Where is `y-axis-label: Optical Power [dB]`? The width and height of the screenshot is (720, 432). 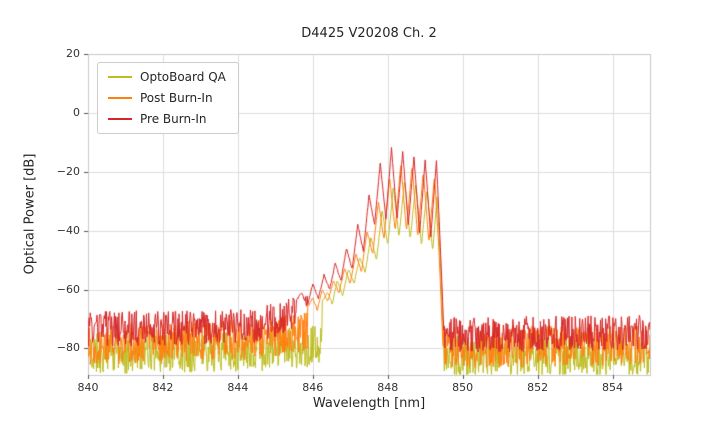
y-axis-label: Optical Power [dB] is located at coordinates (30, 214).